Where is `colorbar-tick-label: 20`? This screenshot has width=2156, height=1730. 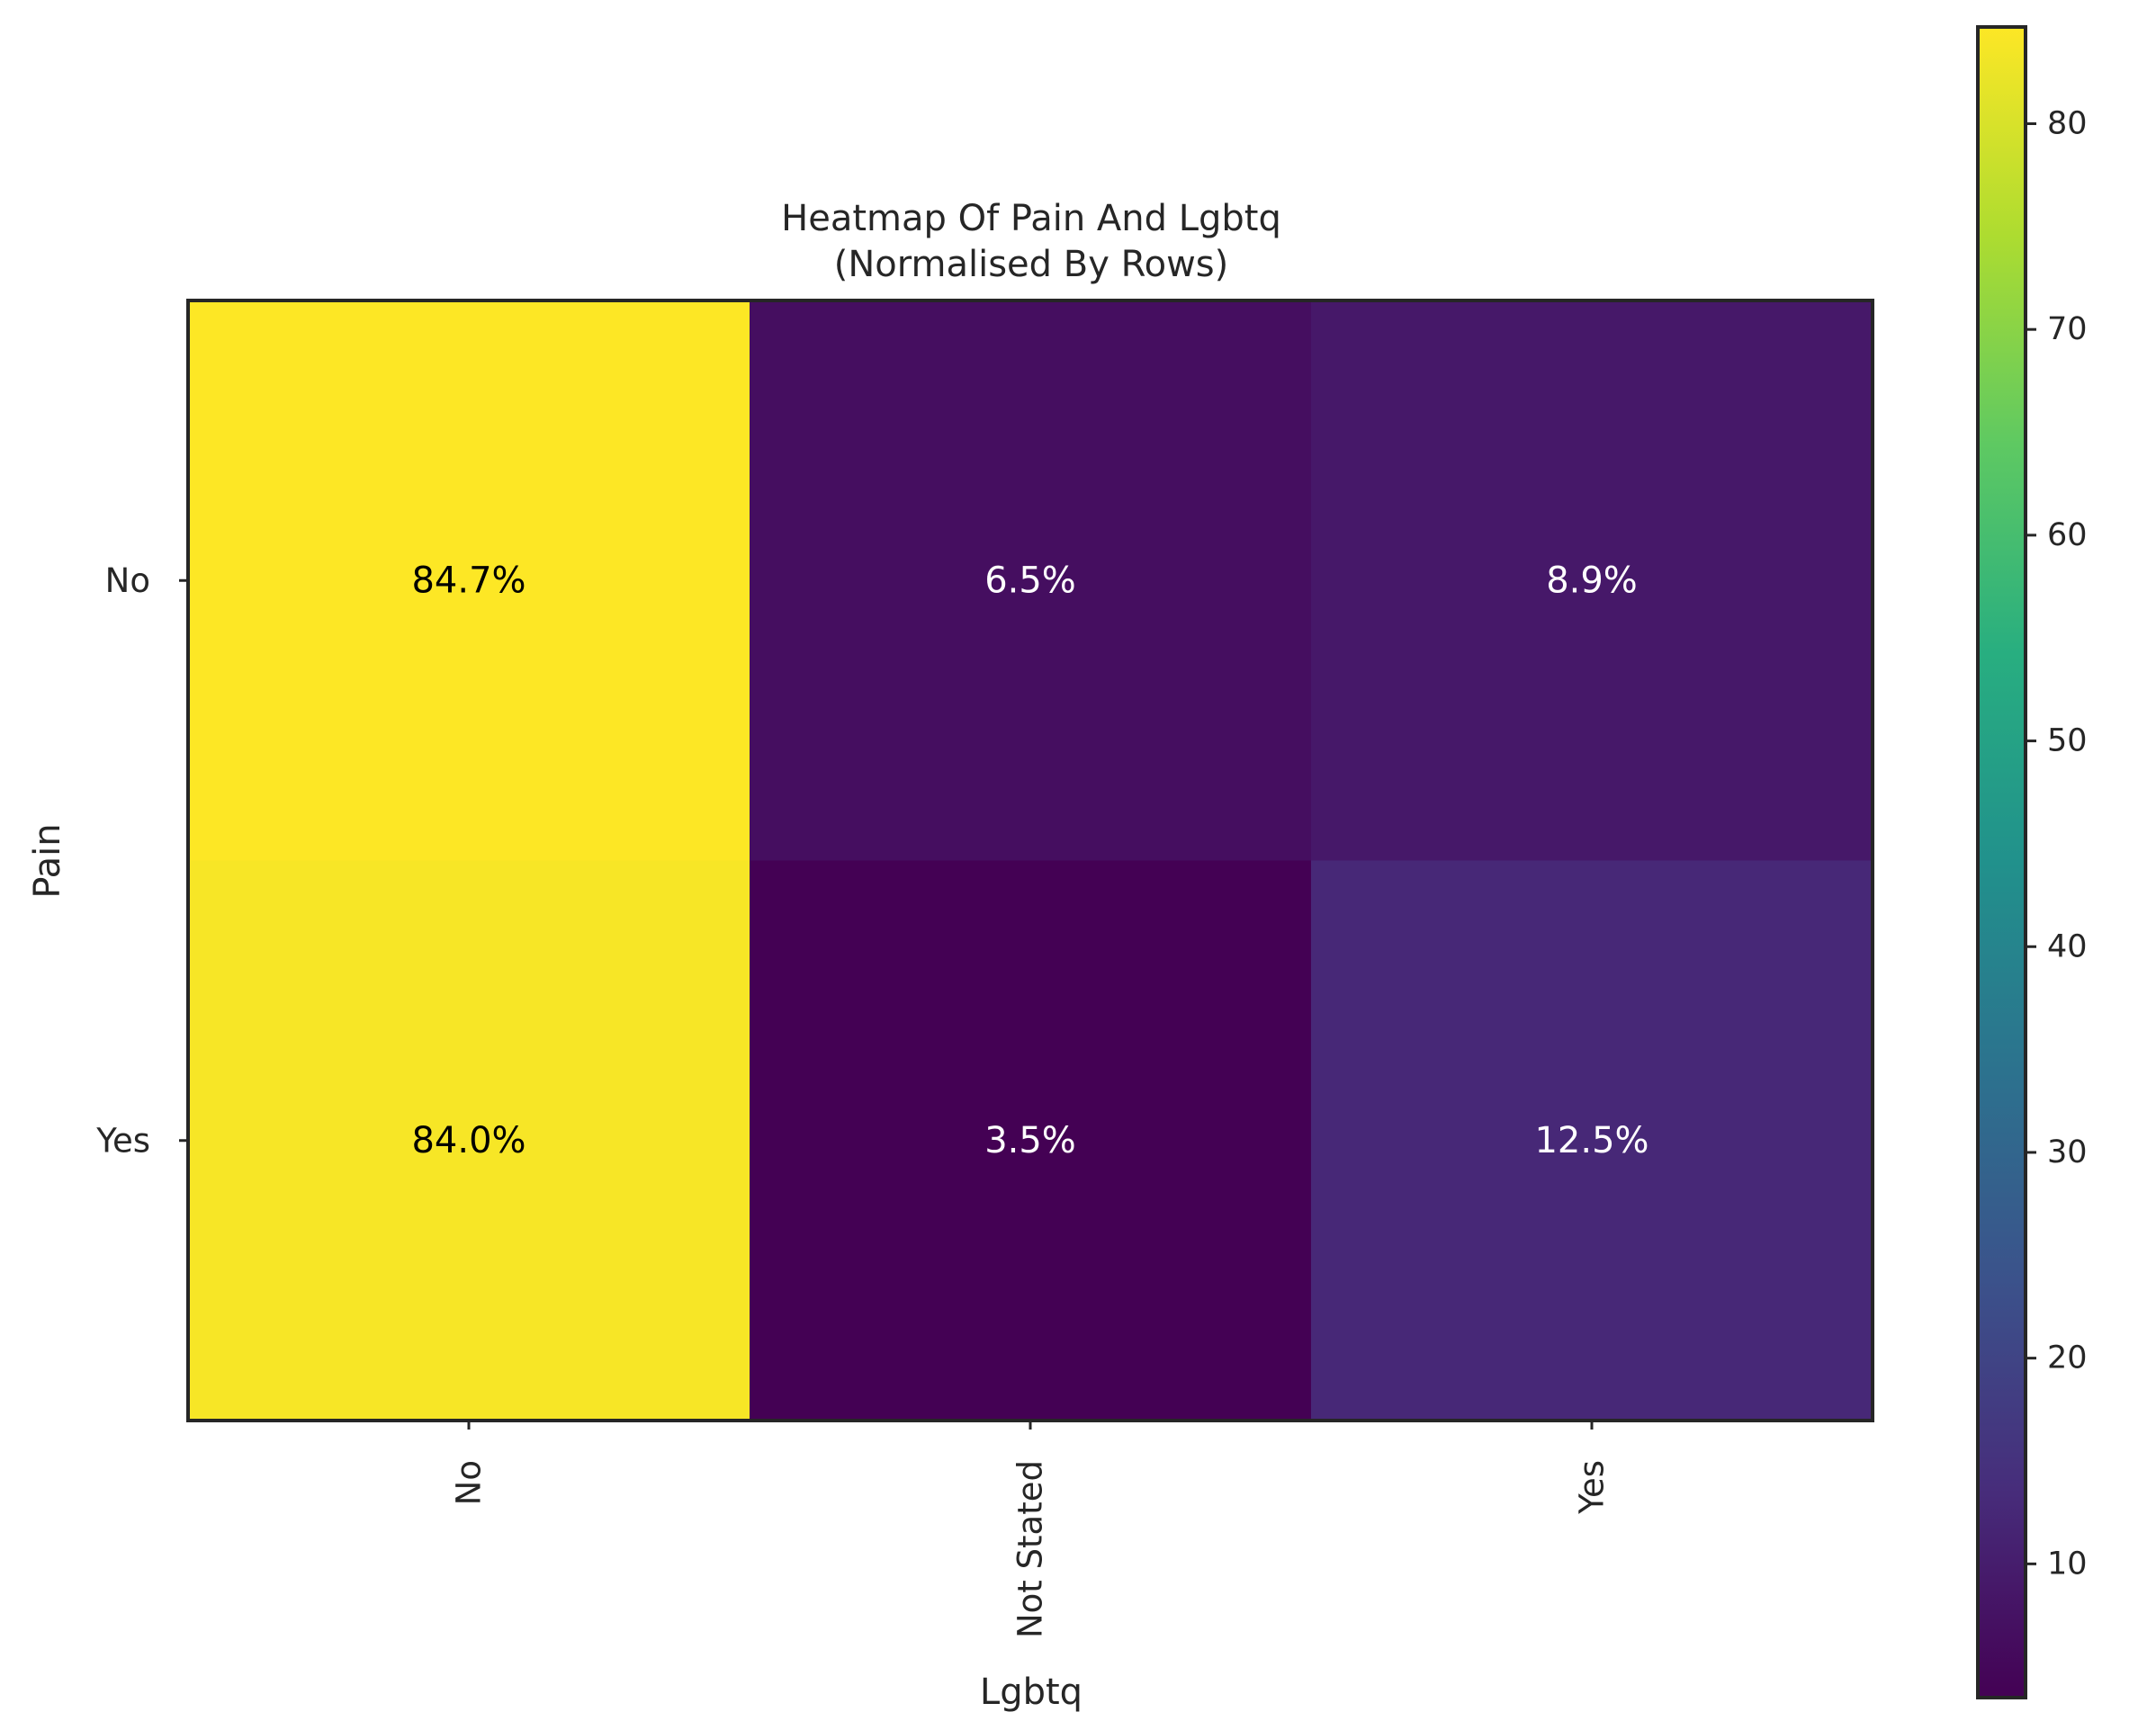
colorbar-tick-label: 20 is located at coordinates (2067, 1358).